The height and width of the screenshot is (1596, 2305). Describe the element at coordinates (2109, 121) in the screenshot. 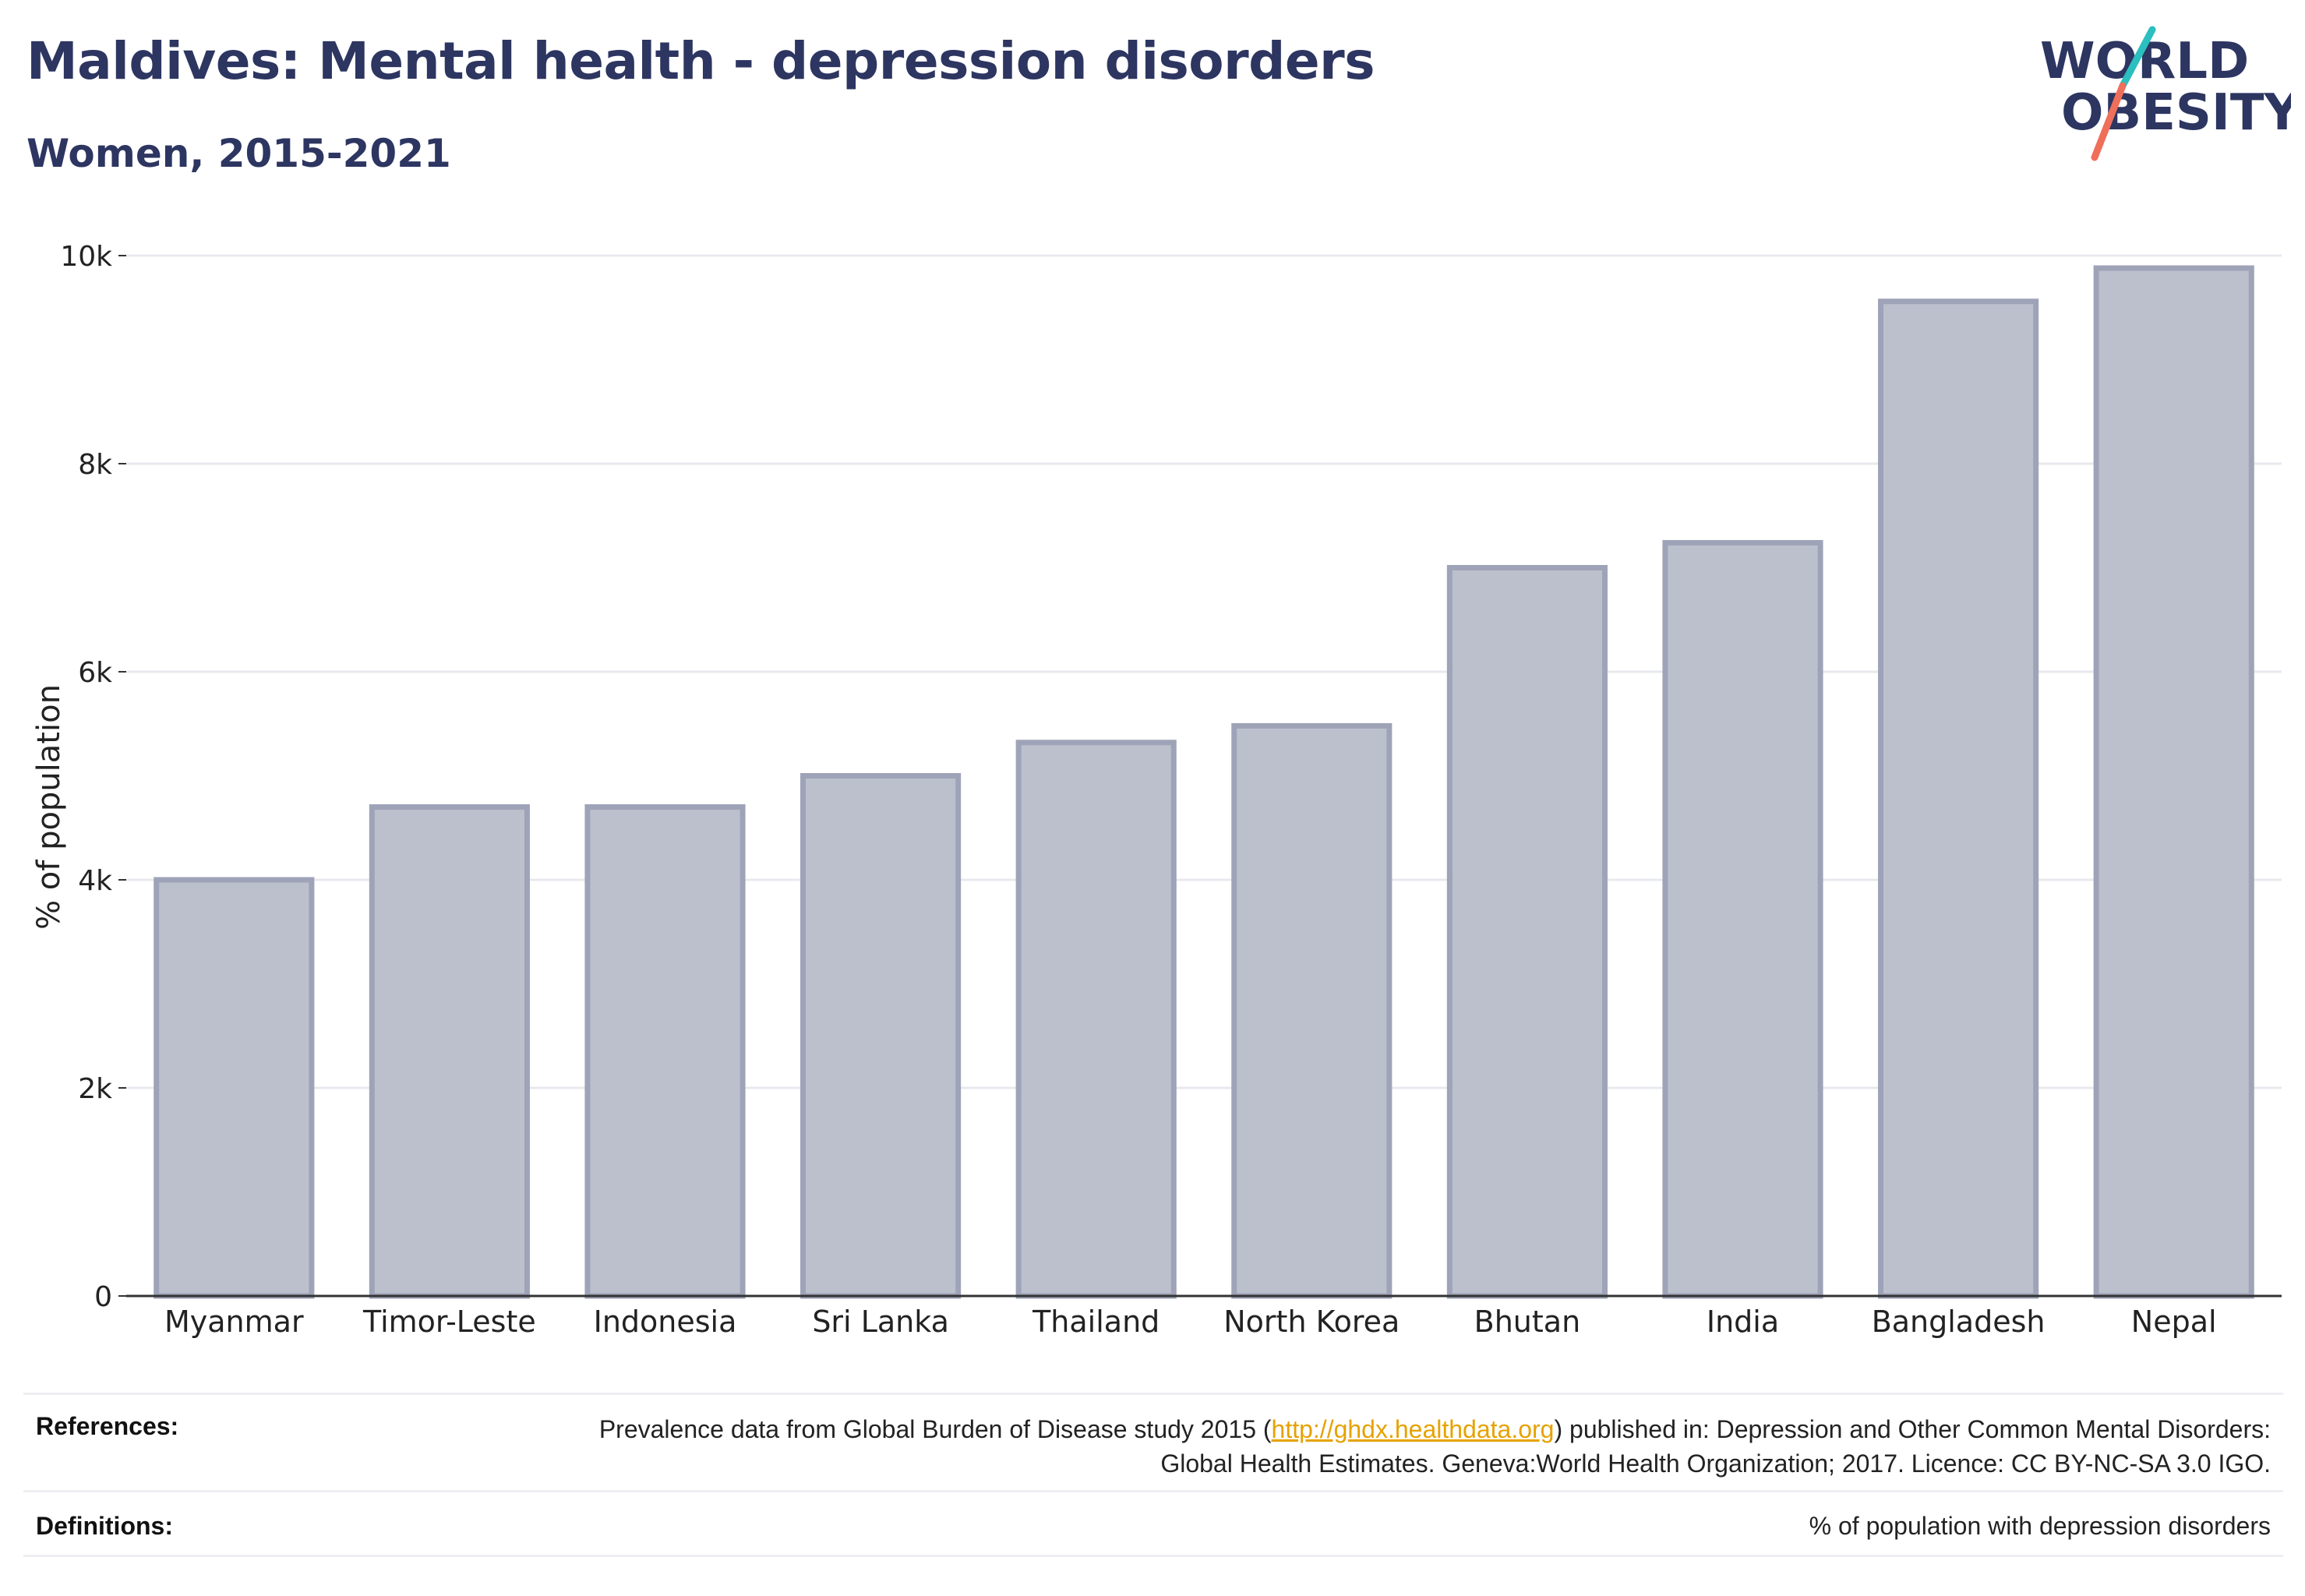

I see `logo-slash-coral` at that location.